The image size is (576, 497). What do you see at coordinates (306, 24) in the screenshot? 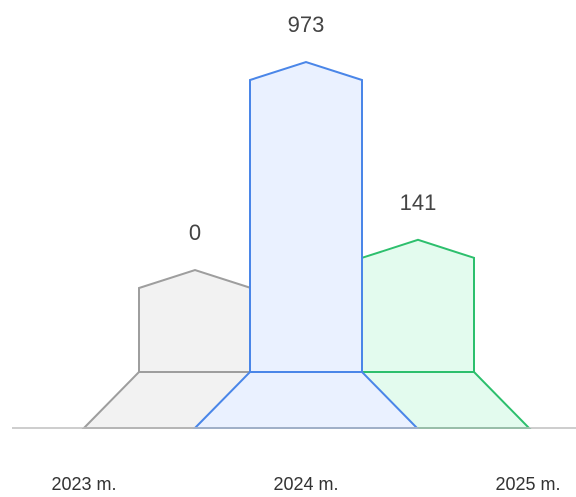
I see `data-label: 973` at bounding box center [306, 24].